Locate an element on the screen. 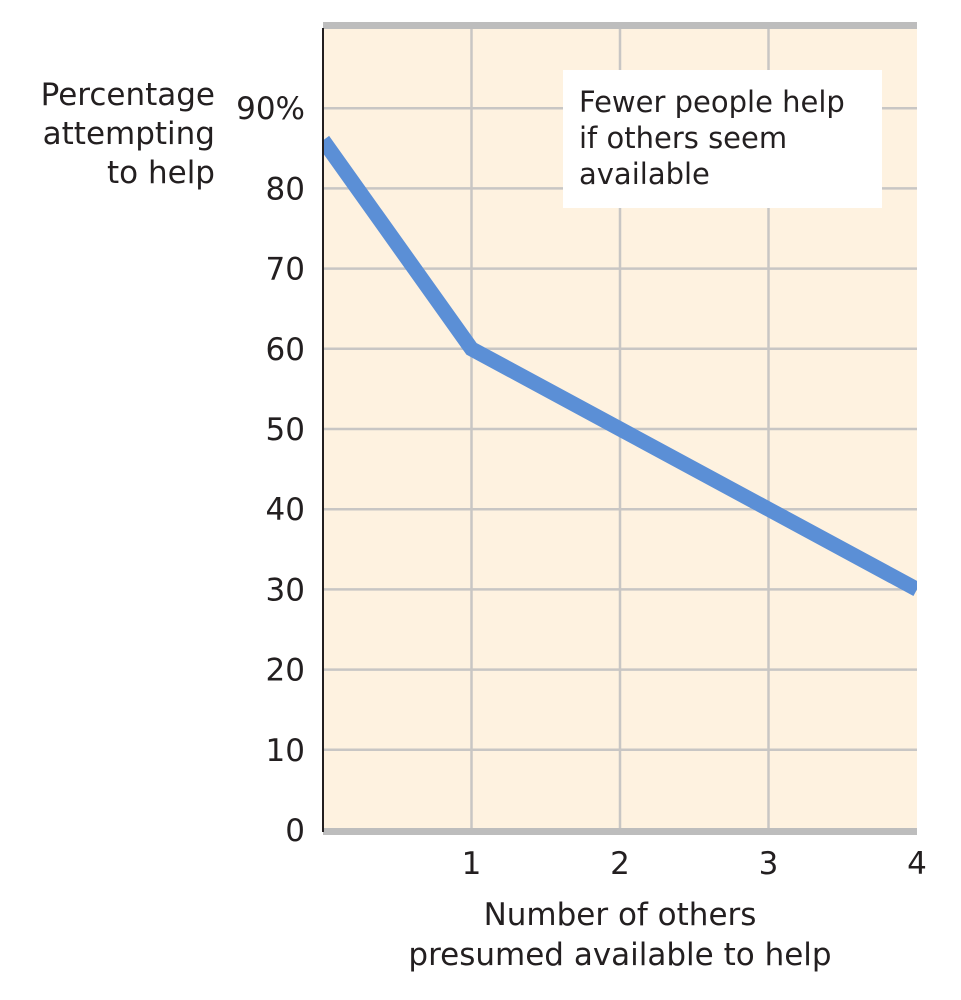  x-tick-label: 3 is located at coordinates (769, 864).